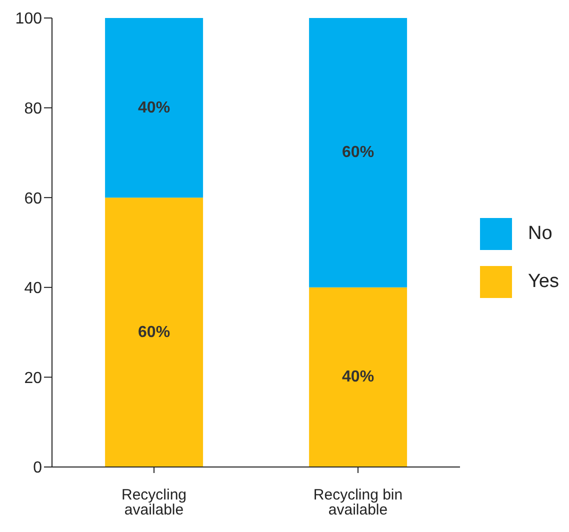 The image size is (569, 532). What do you see at coordinates (37, 468) in the screenshot?
I see `y-tick-label: 0` at bounding box center [37, 468].